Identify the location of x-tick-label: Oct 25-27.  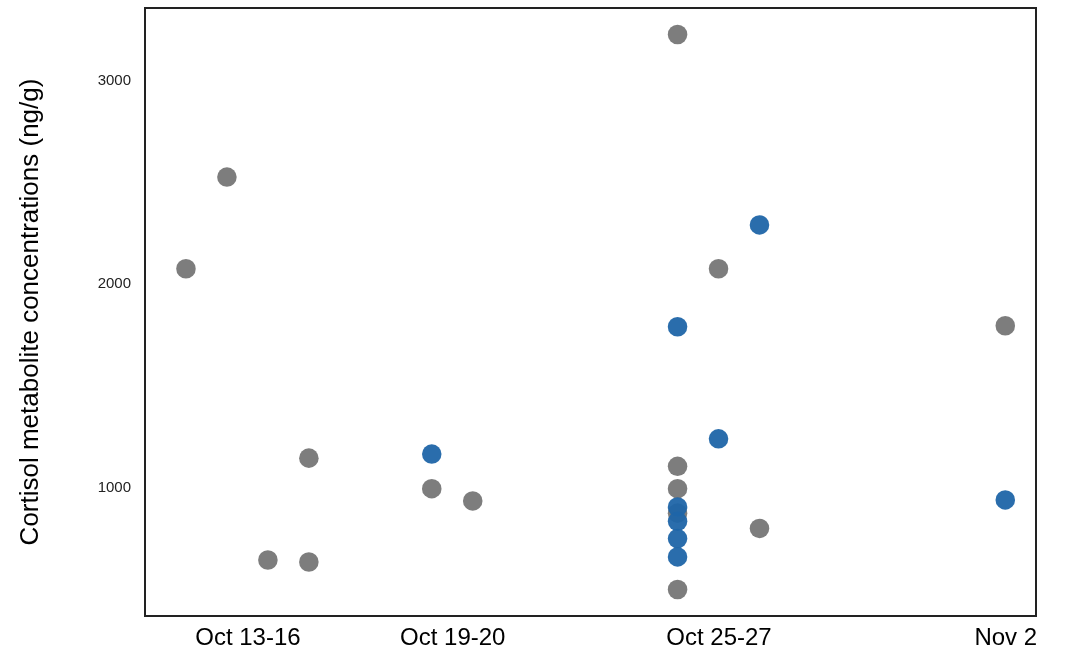
(719, 637).